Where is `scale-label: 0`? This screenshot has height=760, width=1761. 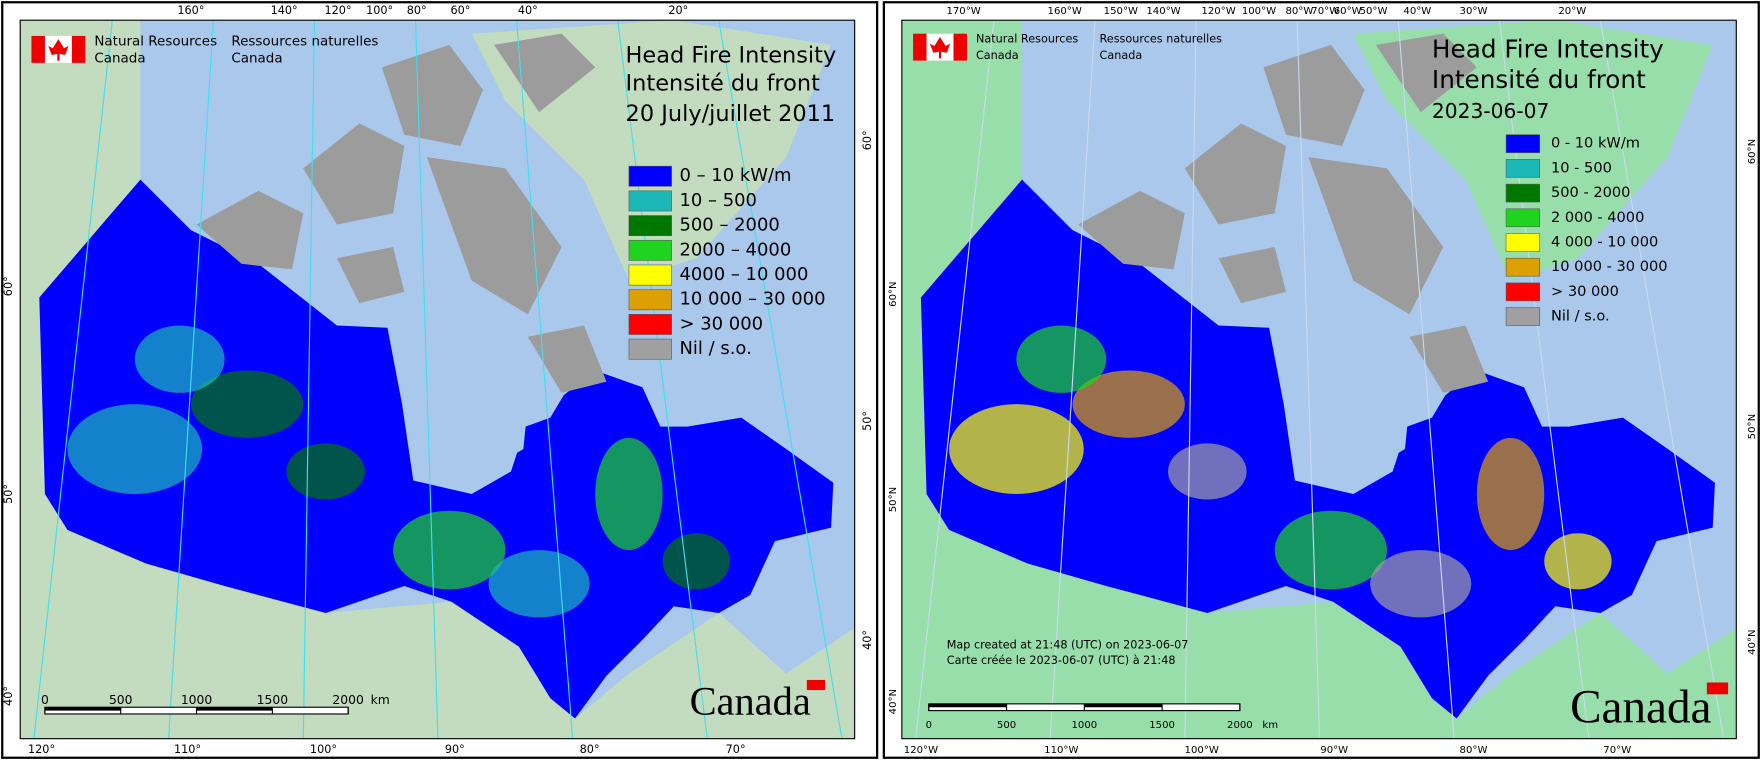 scale-label: 0 is located at coordinates (929, 725).